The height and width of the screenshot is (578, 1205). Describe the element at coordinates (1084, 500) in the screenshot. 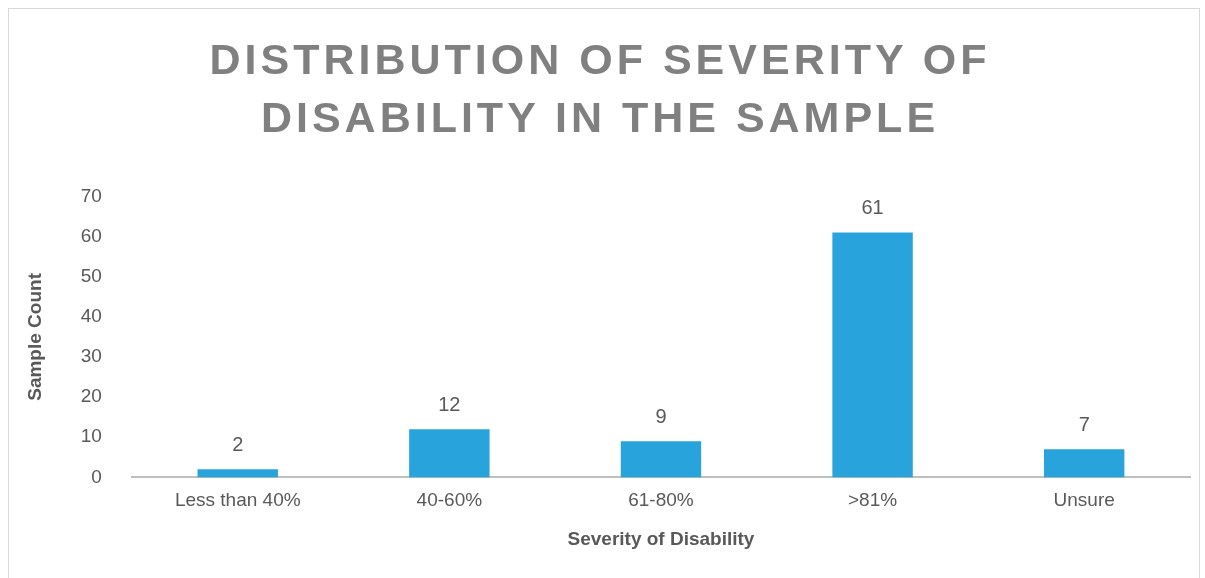

I see `x-tick-label: Unsure` at that location.